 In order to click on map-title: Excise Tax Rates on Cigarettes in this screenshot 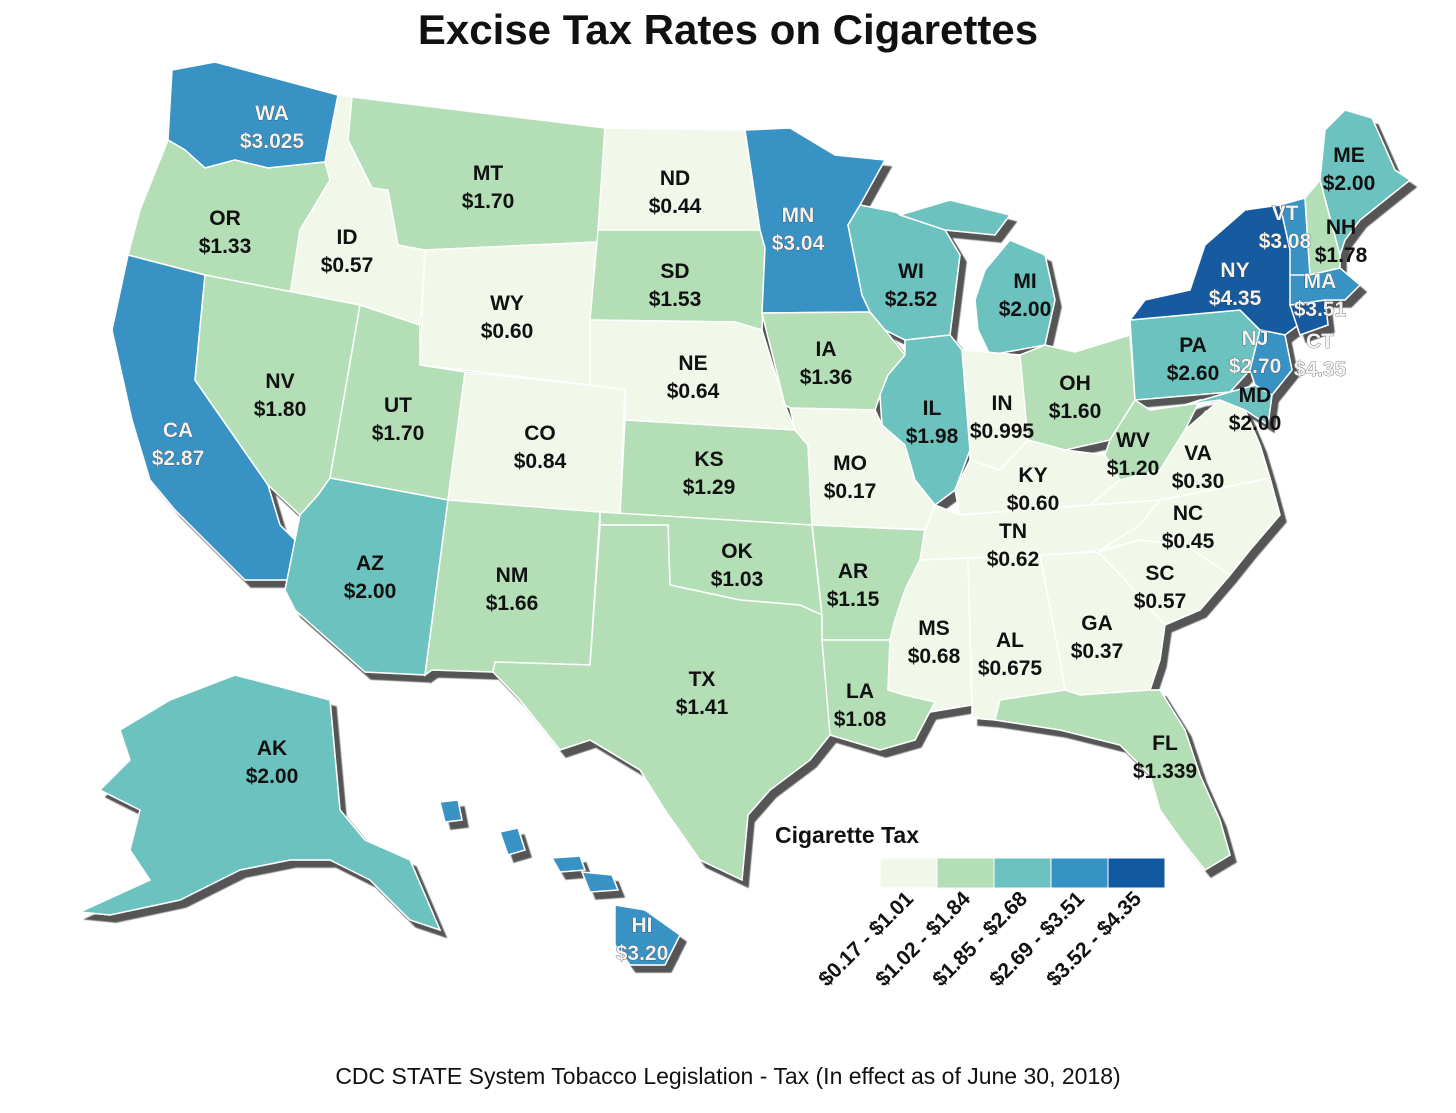, I will do `click(728, 29)`.